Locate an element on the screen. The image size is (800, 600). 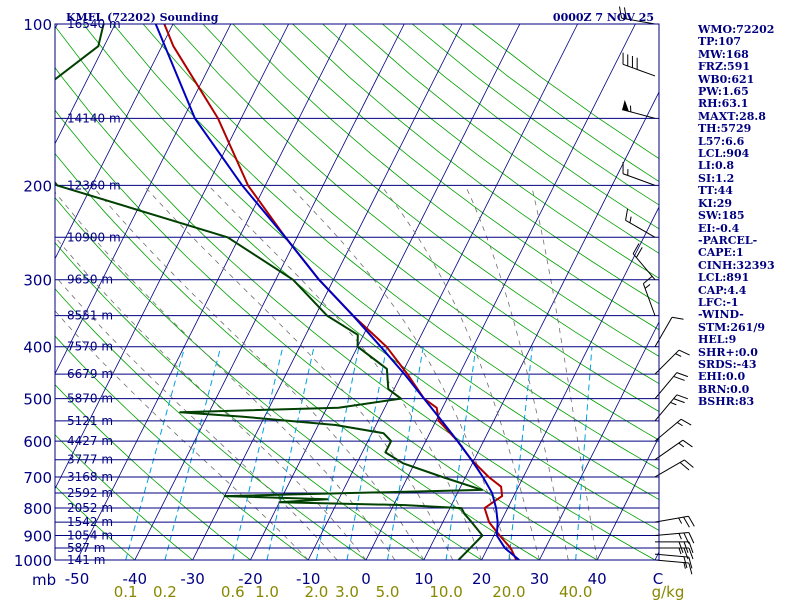
height-label: 5121 m is located at coordinates (90, 421).